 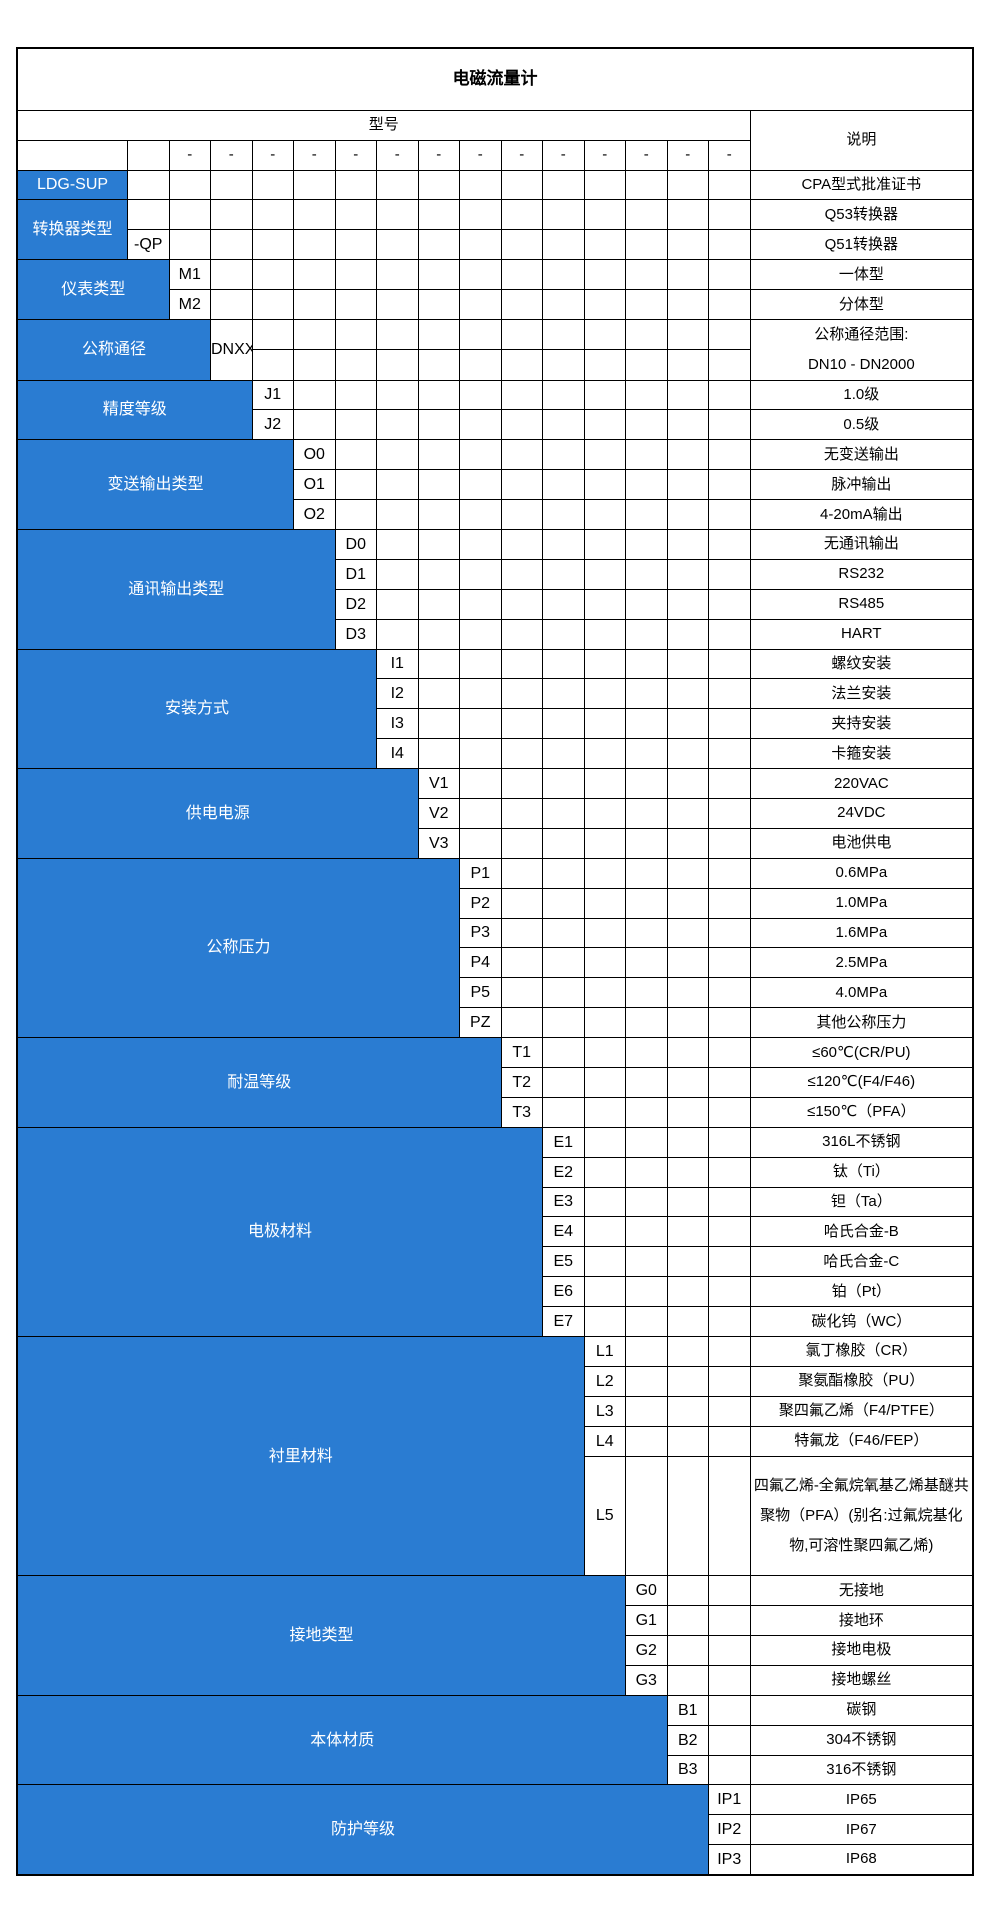 What do you see at coordinates (563, 1262) in the screenshot?
I see `code-cell: E5` at bounding box center [563, 1262].